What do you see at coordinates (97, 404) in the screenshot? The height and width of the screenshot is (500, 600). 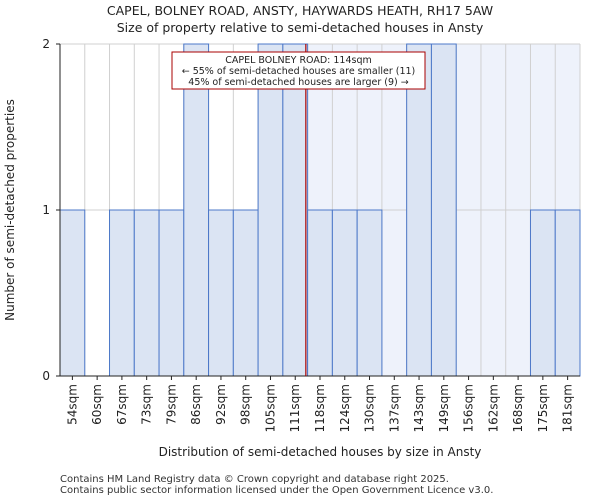 I see `x-tick-label: 60sqm` at bounding box center [97, 404].